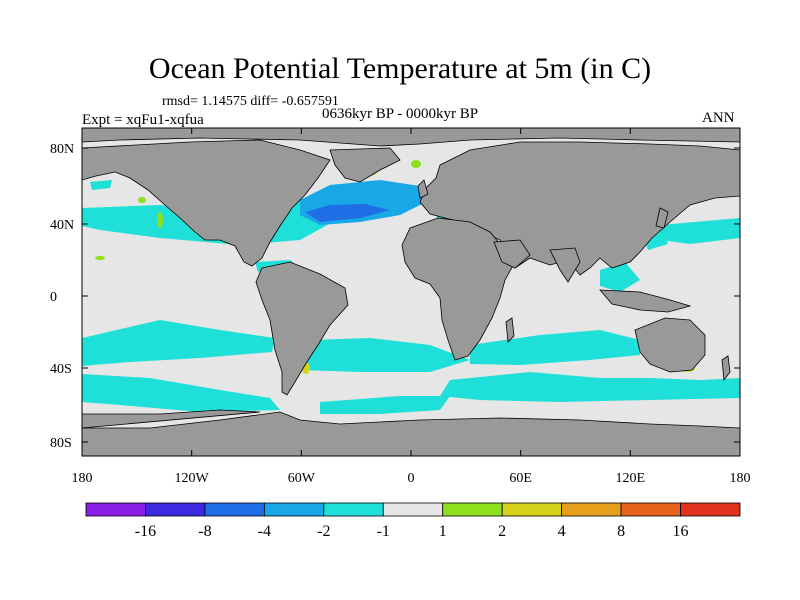  What do you see at coordinates (645, 301) in the screenshot?
I see `southeast-asia` at bounding box center [645, 301].